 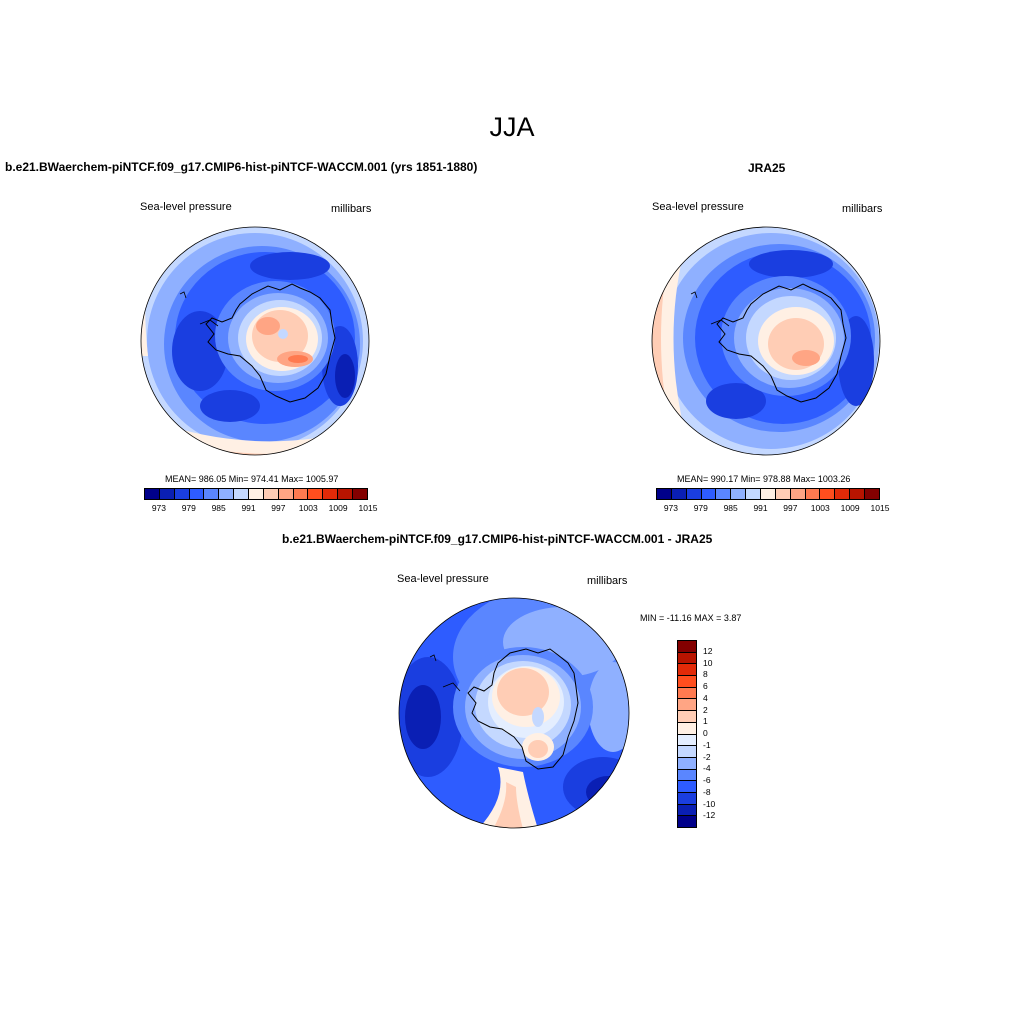 I want to click on panel3-stats: MIN = -11.16 MAX = 3.87, so click(x=691, y=618).